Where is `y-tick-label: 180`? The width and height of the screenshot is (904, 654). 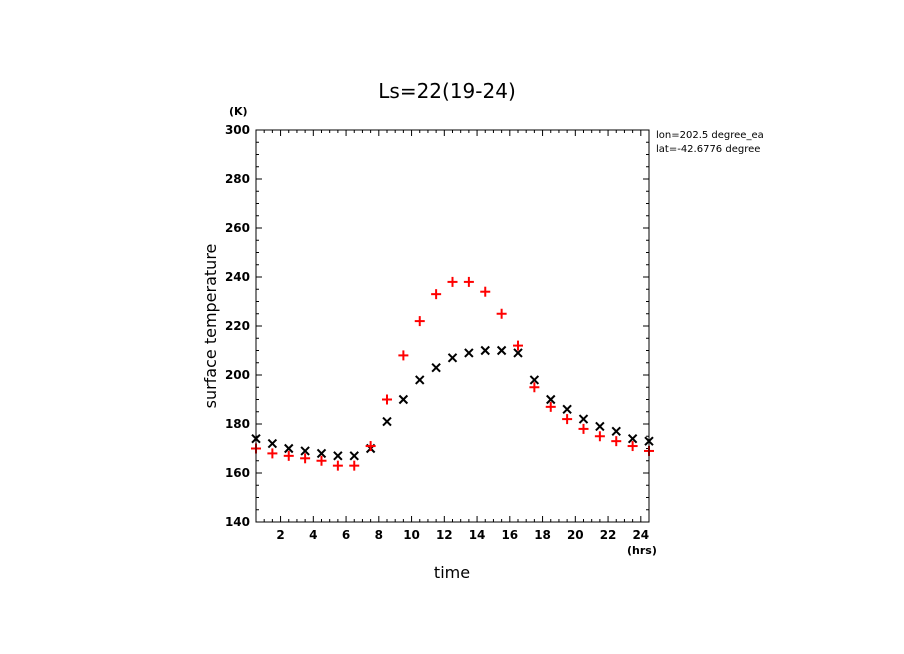
y-tick-label: 180 is located at coordinates (237, 424).